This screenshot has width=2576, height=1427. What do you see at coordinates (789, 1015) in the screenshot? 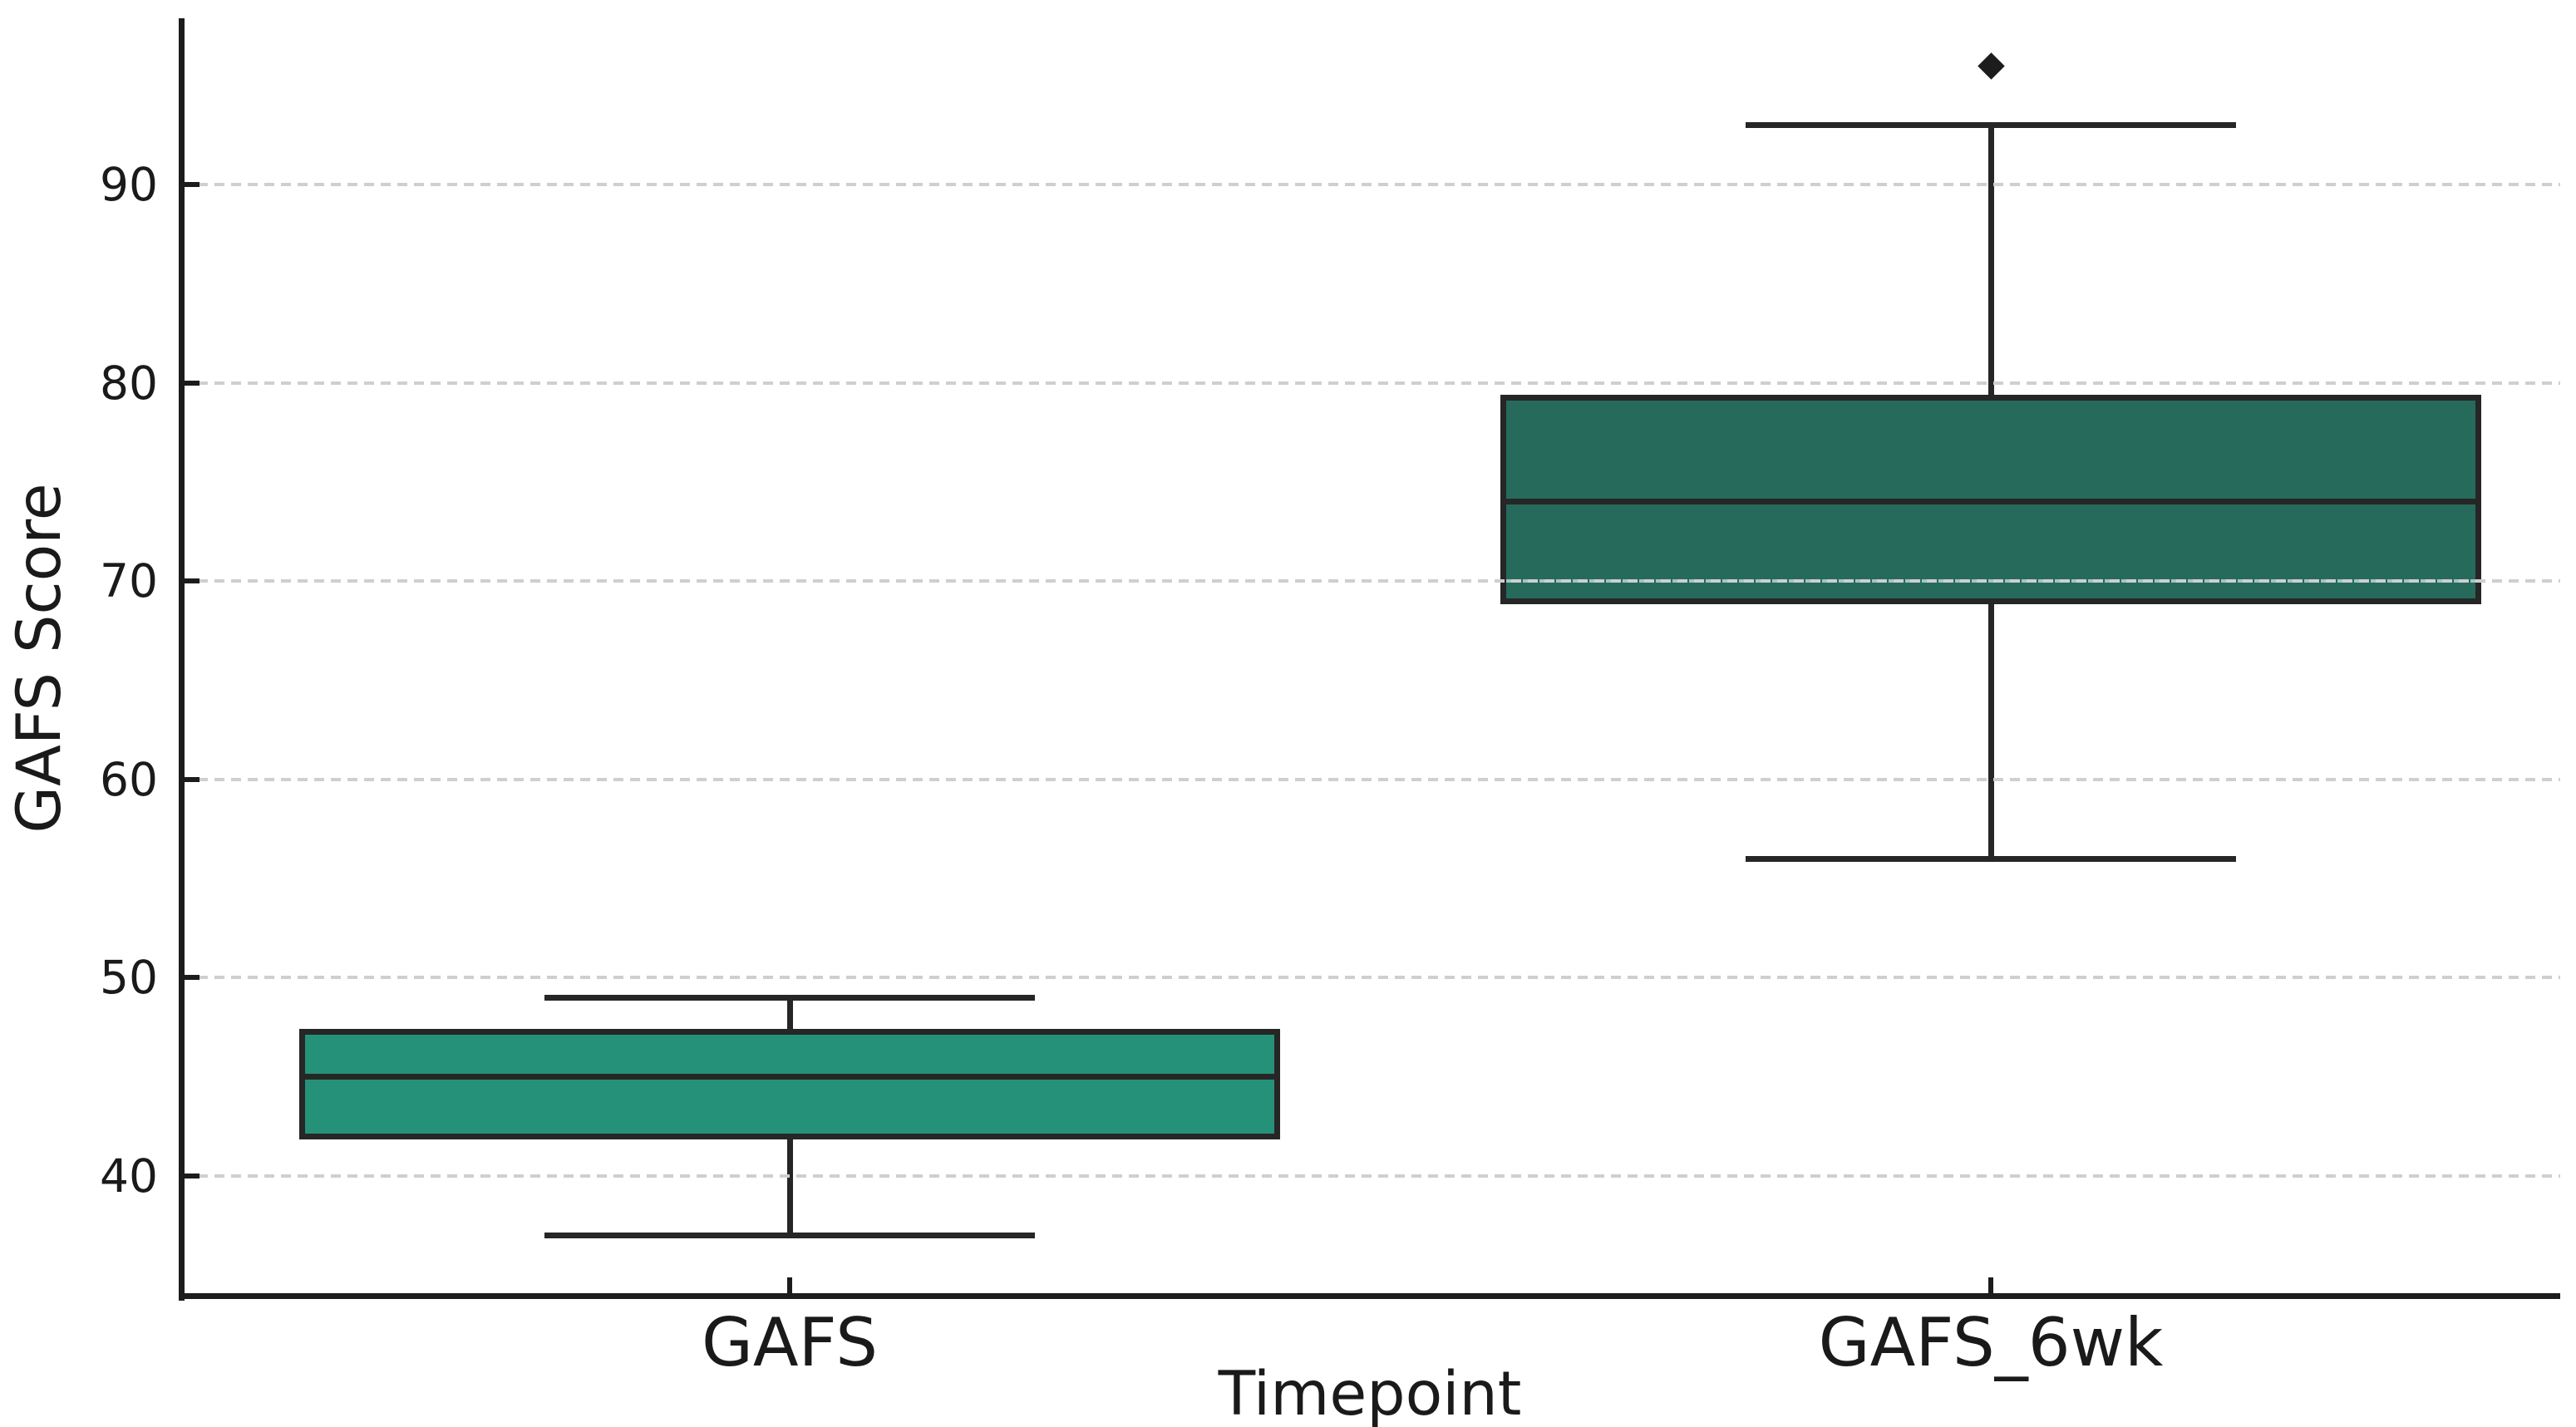
I see `whisker-upper-GAFS` at bounding box center [789, 1015].